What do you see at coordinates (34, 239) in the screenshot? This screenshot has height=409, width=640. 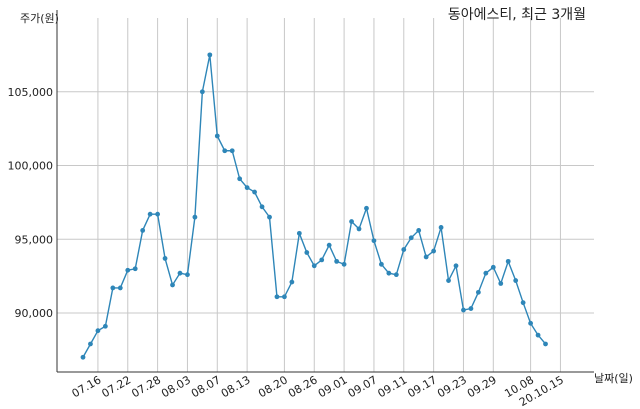 I see `y-tick-label: 95,000` at bounding box center [34, 239].